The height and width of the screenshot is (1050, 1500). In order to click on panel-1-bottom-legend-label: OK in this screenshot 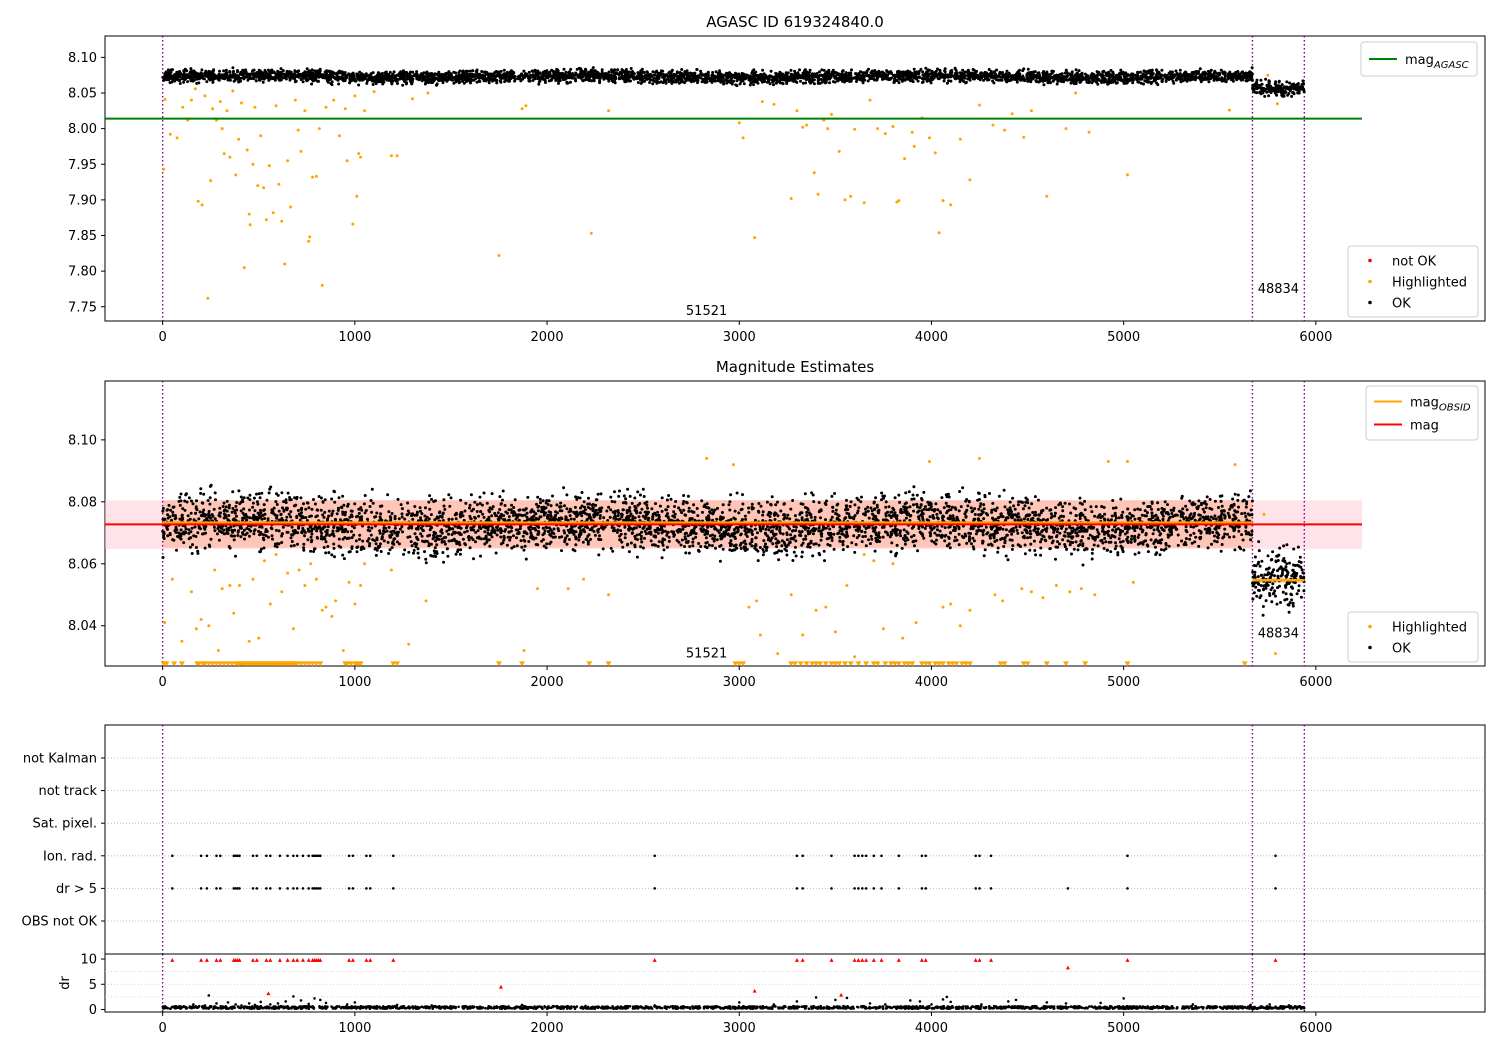, I will do `click(1401, 304)`.